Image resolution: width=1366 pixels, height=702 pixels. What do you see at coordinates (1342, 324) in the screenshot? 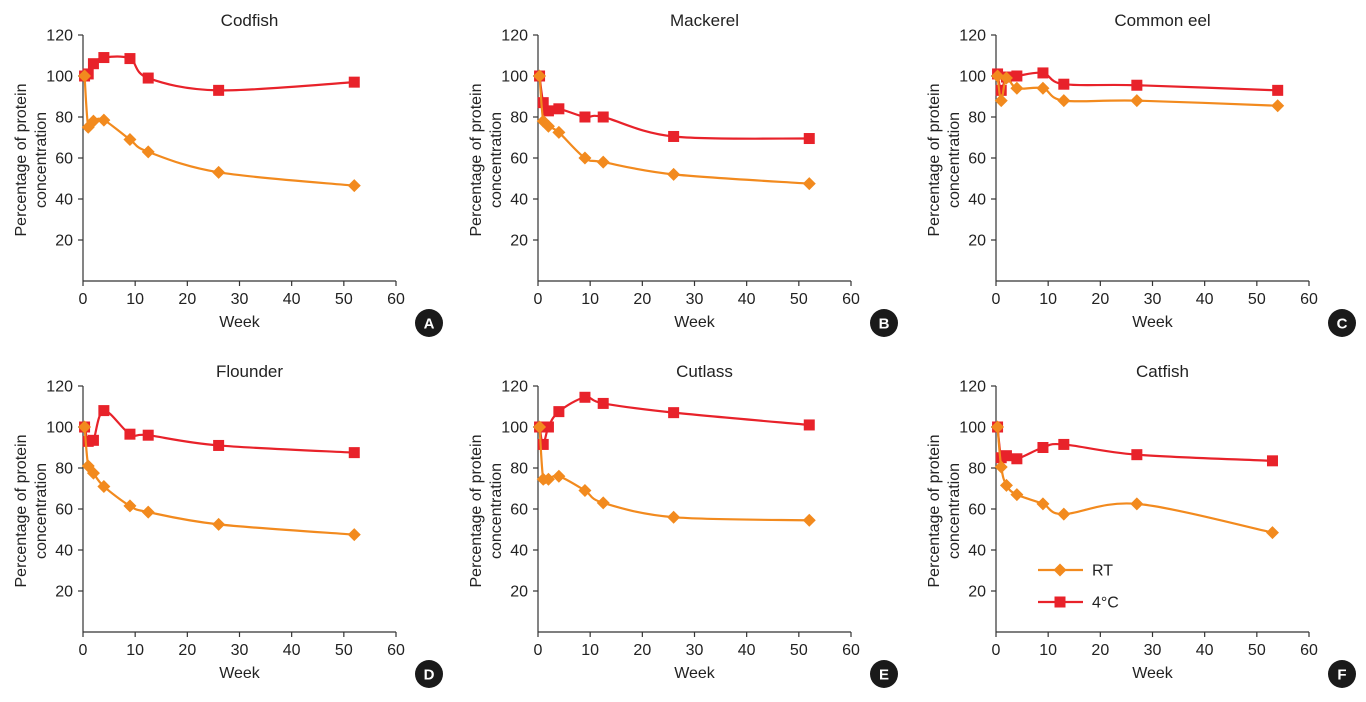
I see `panel-badge-label: C` at bounding box center [1342, 324].